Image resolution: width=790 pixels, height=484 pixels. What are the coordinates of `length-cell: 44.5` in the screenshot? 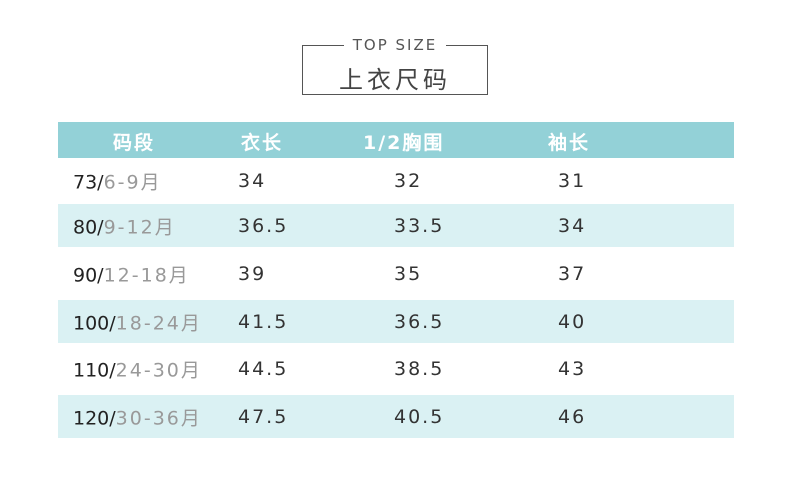 It's located at (263, 369).